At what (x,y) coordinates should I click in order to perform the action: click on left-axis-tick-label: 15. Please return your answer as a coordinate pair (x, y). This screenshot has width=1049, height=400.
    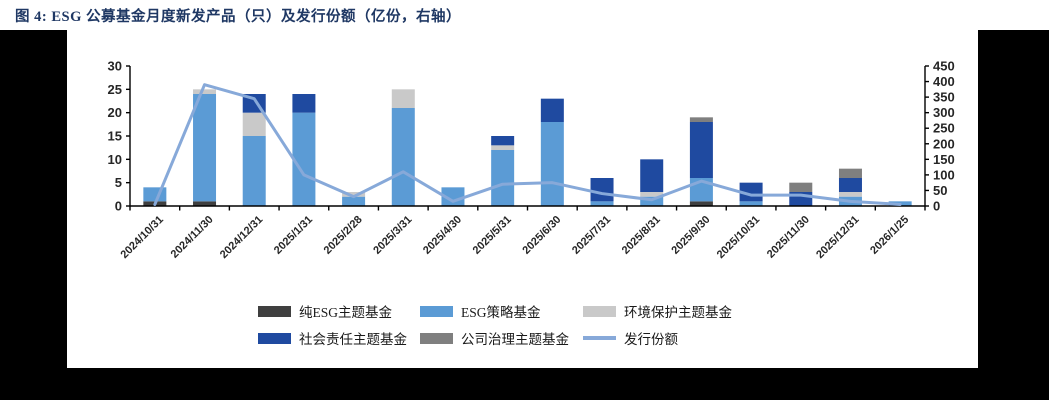
    Looking at the image, I should click on (115, 136).